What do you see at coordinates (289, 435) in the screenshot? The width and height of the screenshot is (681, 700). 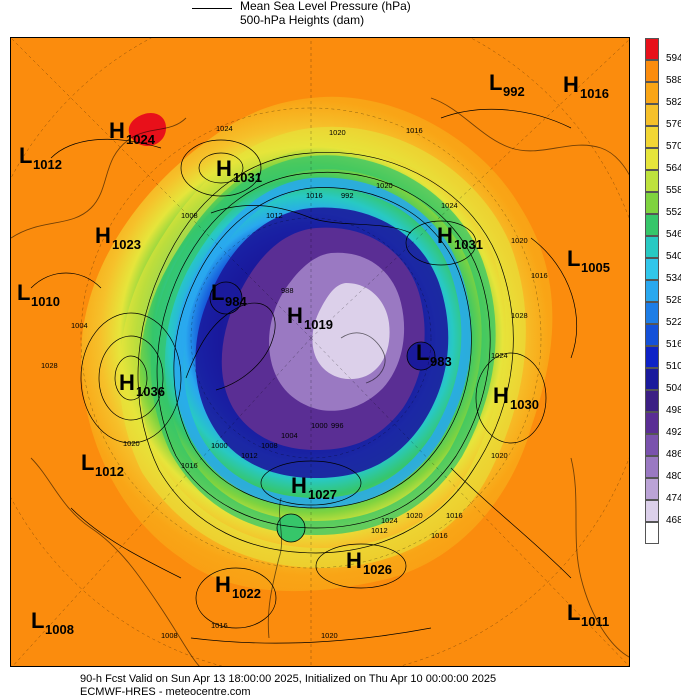 I see `isobar-label: 1004` at bounding box center [289, 435].